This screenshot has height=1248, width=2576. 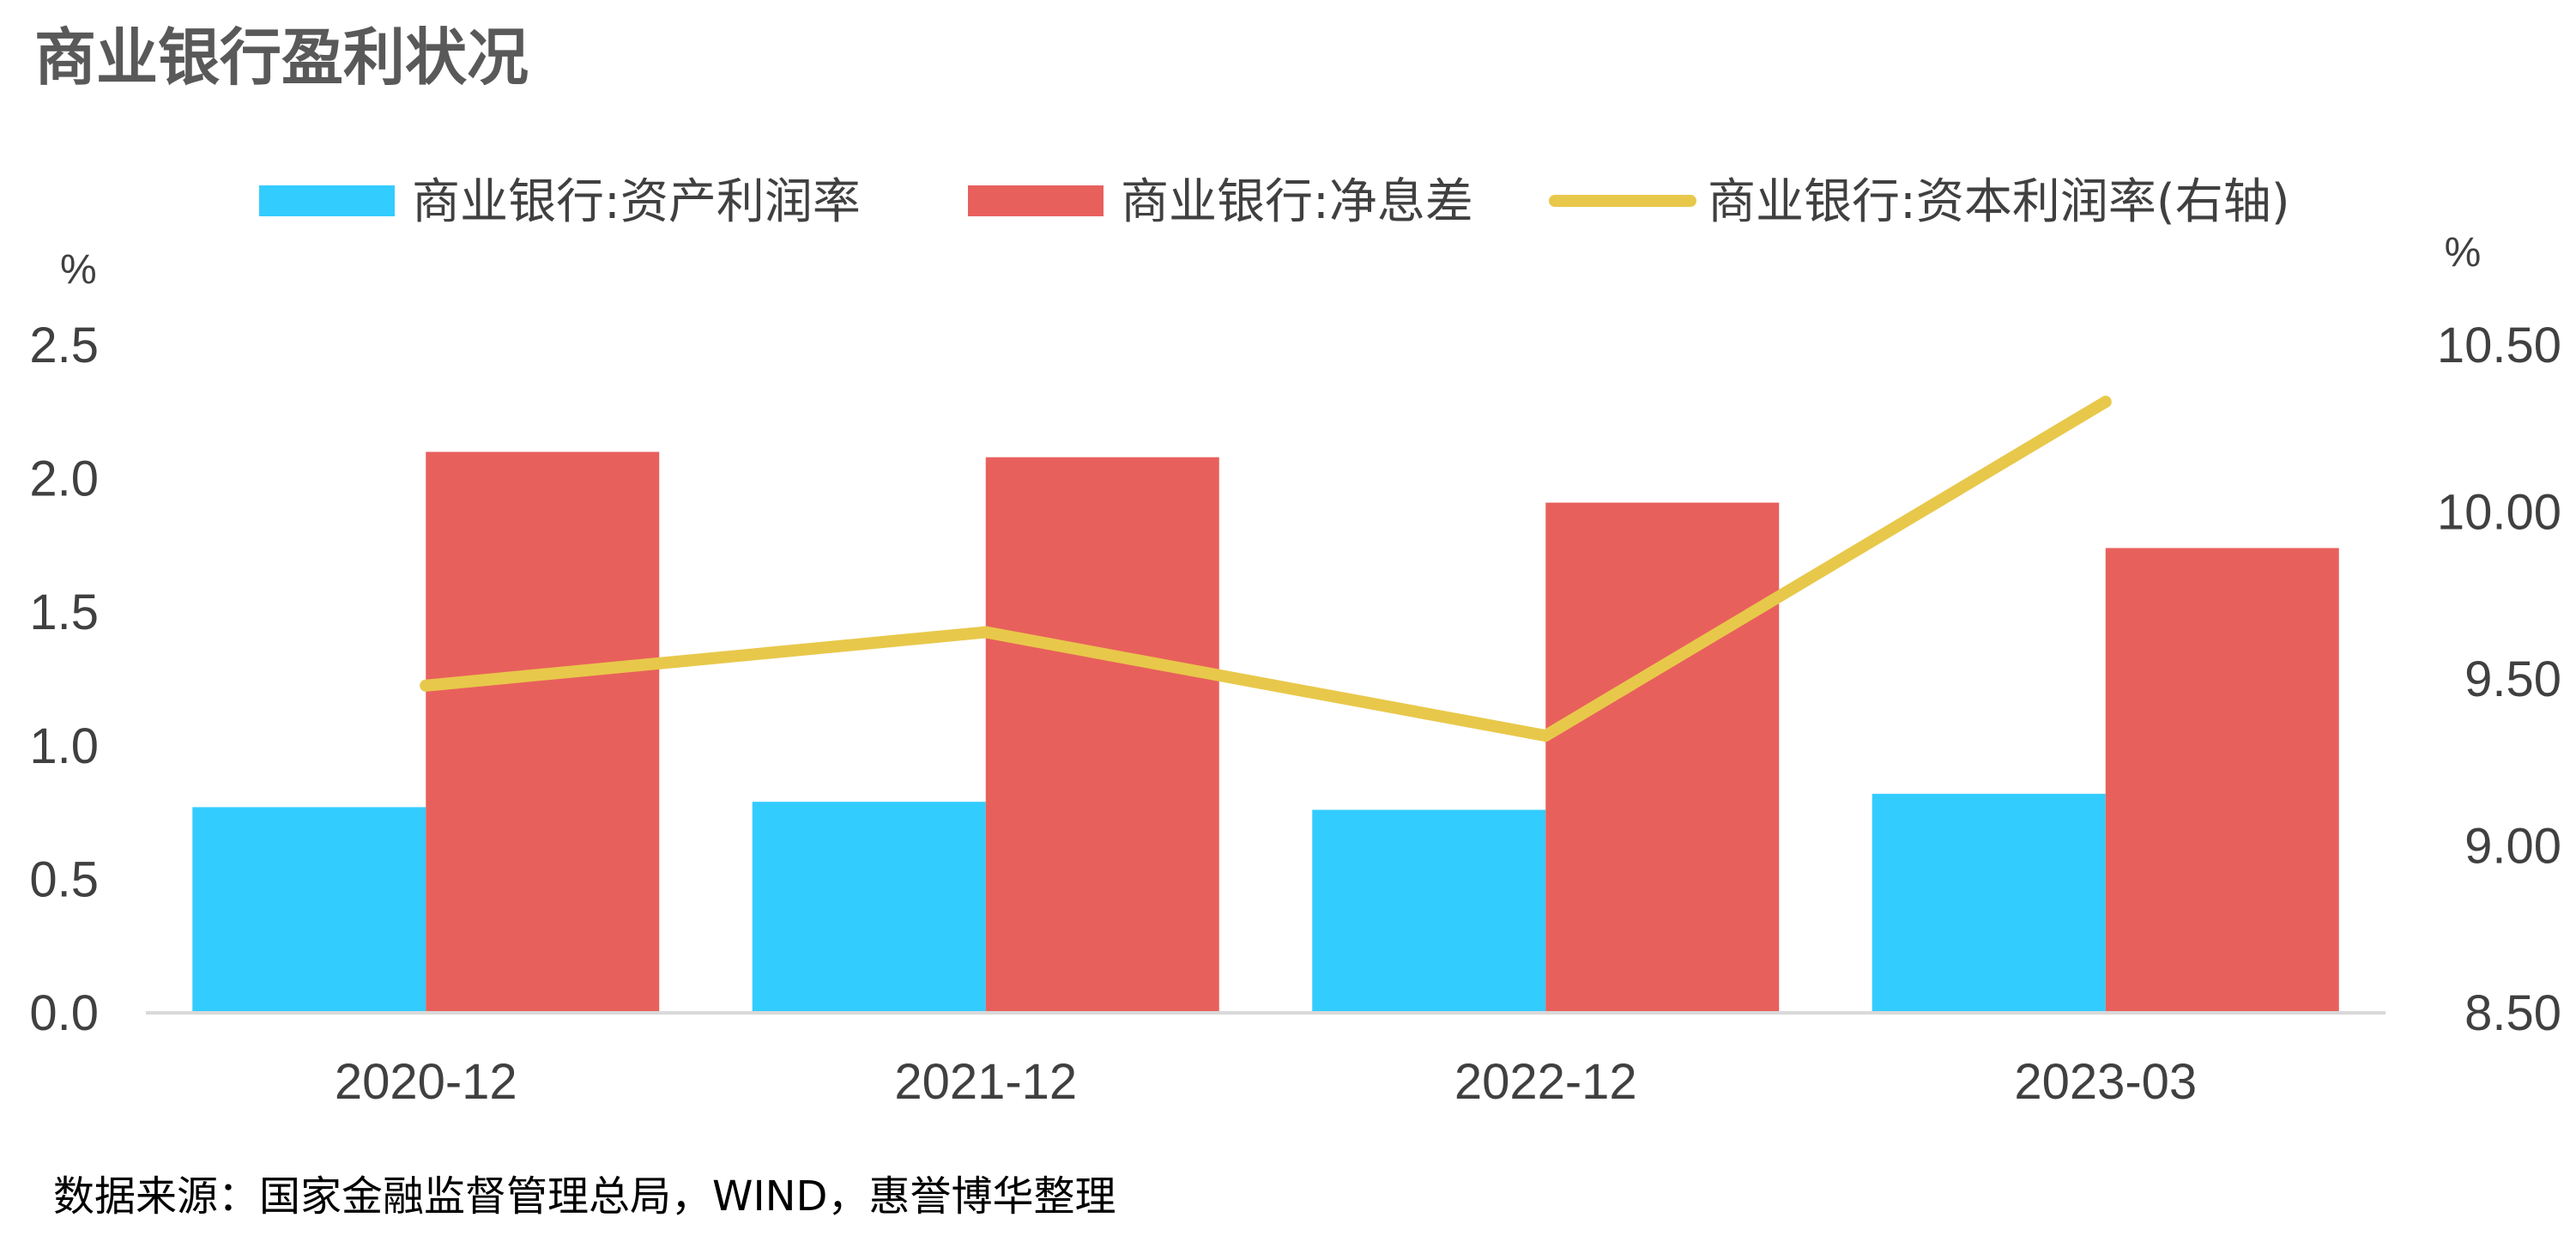 I want to click on left-tick-label: 0.0, so click(x=64, y=1013).